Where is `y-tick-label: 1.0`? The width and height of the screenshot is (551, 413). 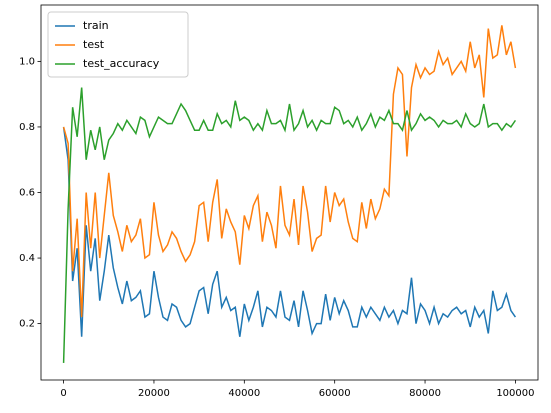 y-tick-label: 1.0 is located at coordinates (27, 61).